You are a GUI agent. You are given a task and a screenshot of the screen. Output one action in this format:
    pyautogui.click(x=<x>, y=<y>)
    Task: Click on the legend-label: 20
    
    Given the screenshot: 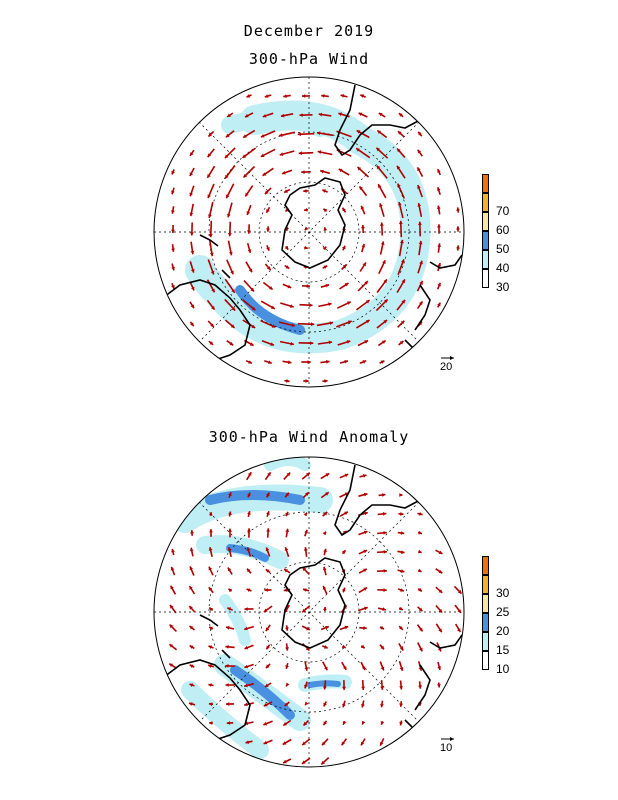 What is the action you would take?
    pyautogui.click(x=503, y=631)
    